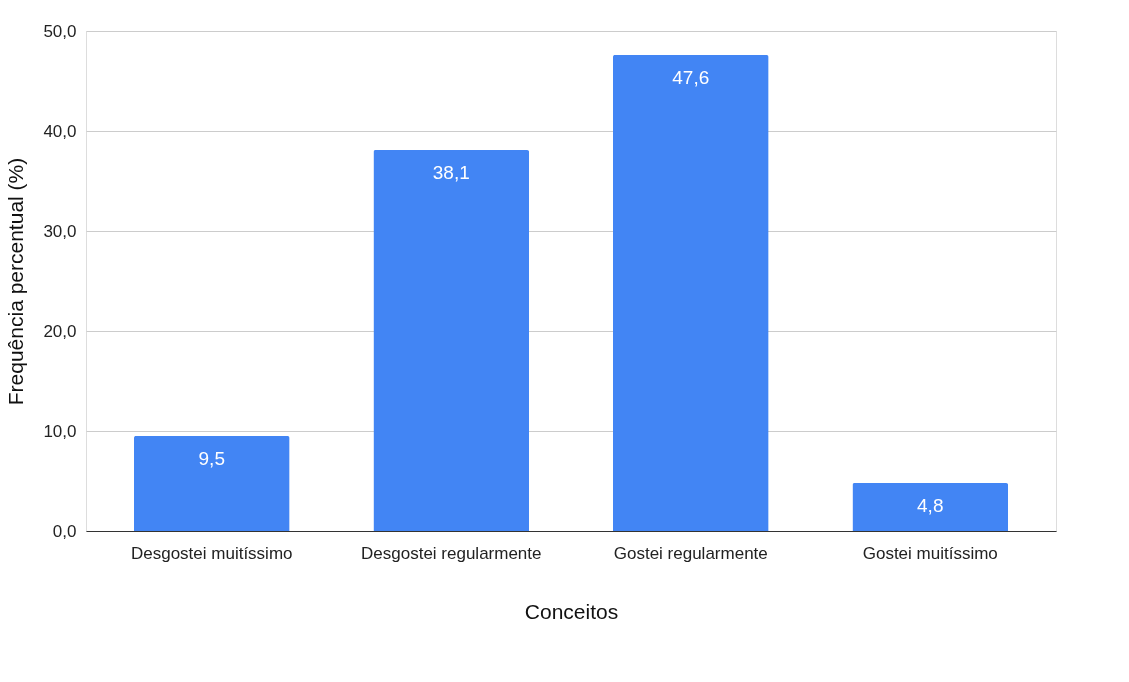 This screenshot has height=682, width=1129. I want to click on data-label: 47,6, so click(691, 77).